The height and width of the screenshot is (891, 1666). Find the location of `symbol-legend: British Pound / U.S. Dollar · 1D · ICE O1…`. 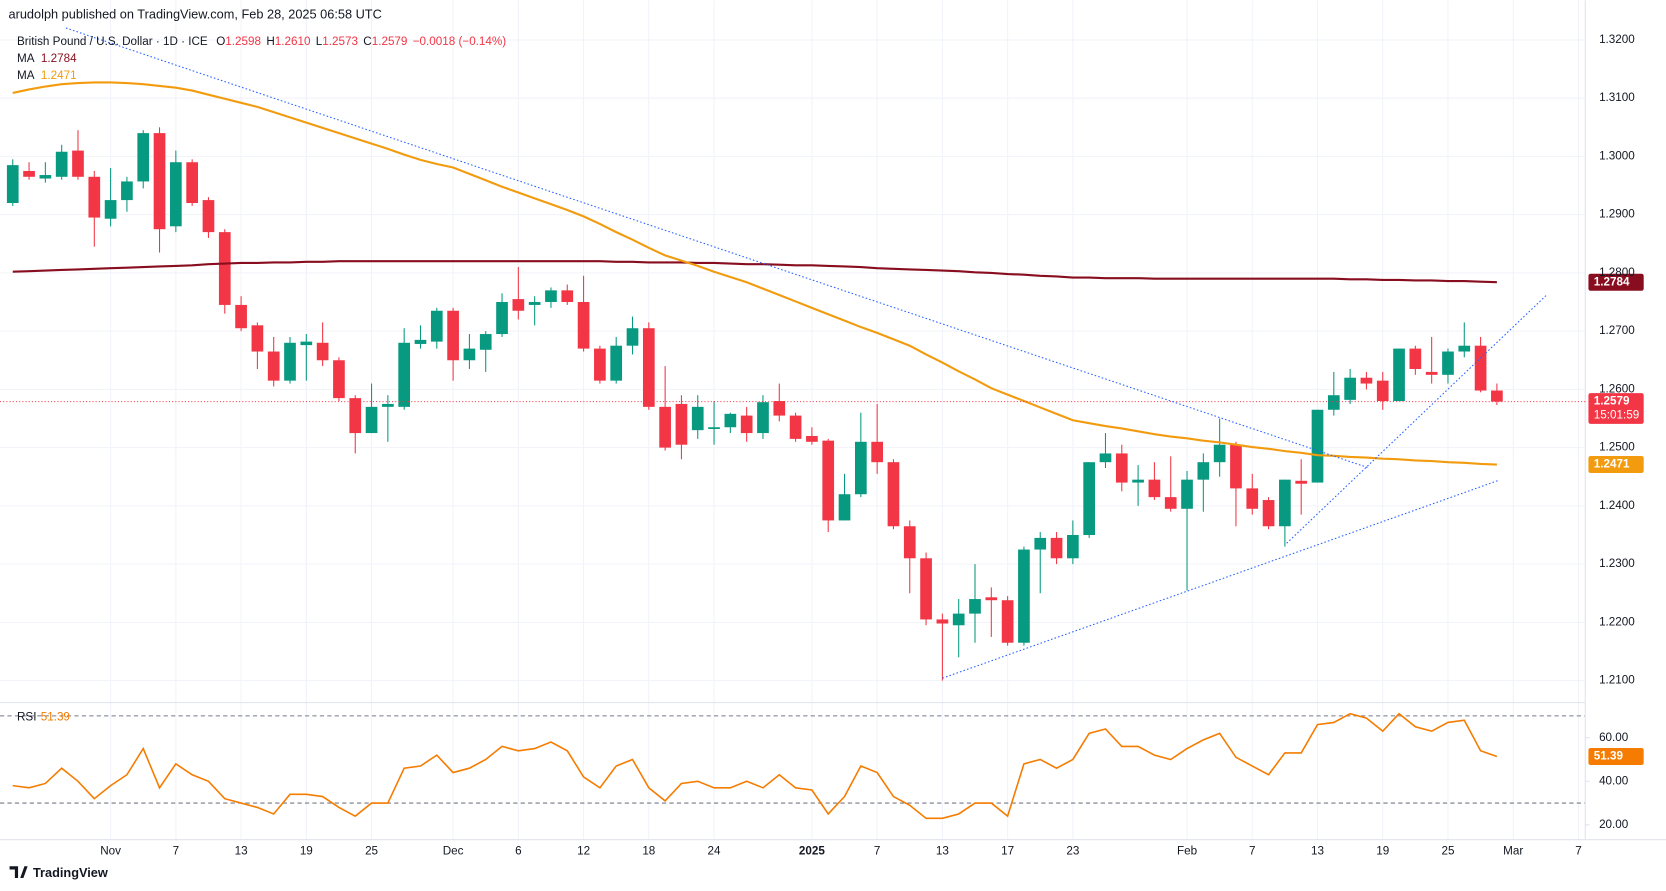

symbol-legend: British Pound / U.S. Dollar · 1D · ICE O1… is located at coordinates (261, 41).